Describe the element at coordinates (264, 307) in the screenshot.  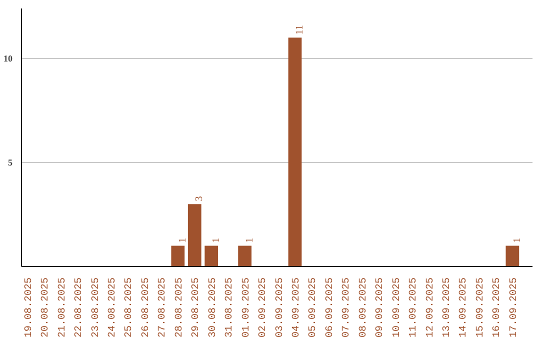
I see `x-tick-label: 02.09.2025` at that location.